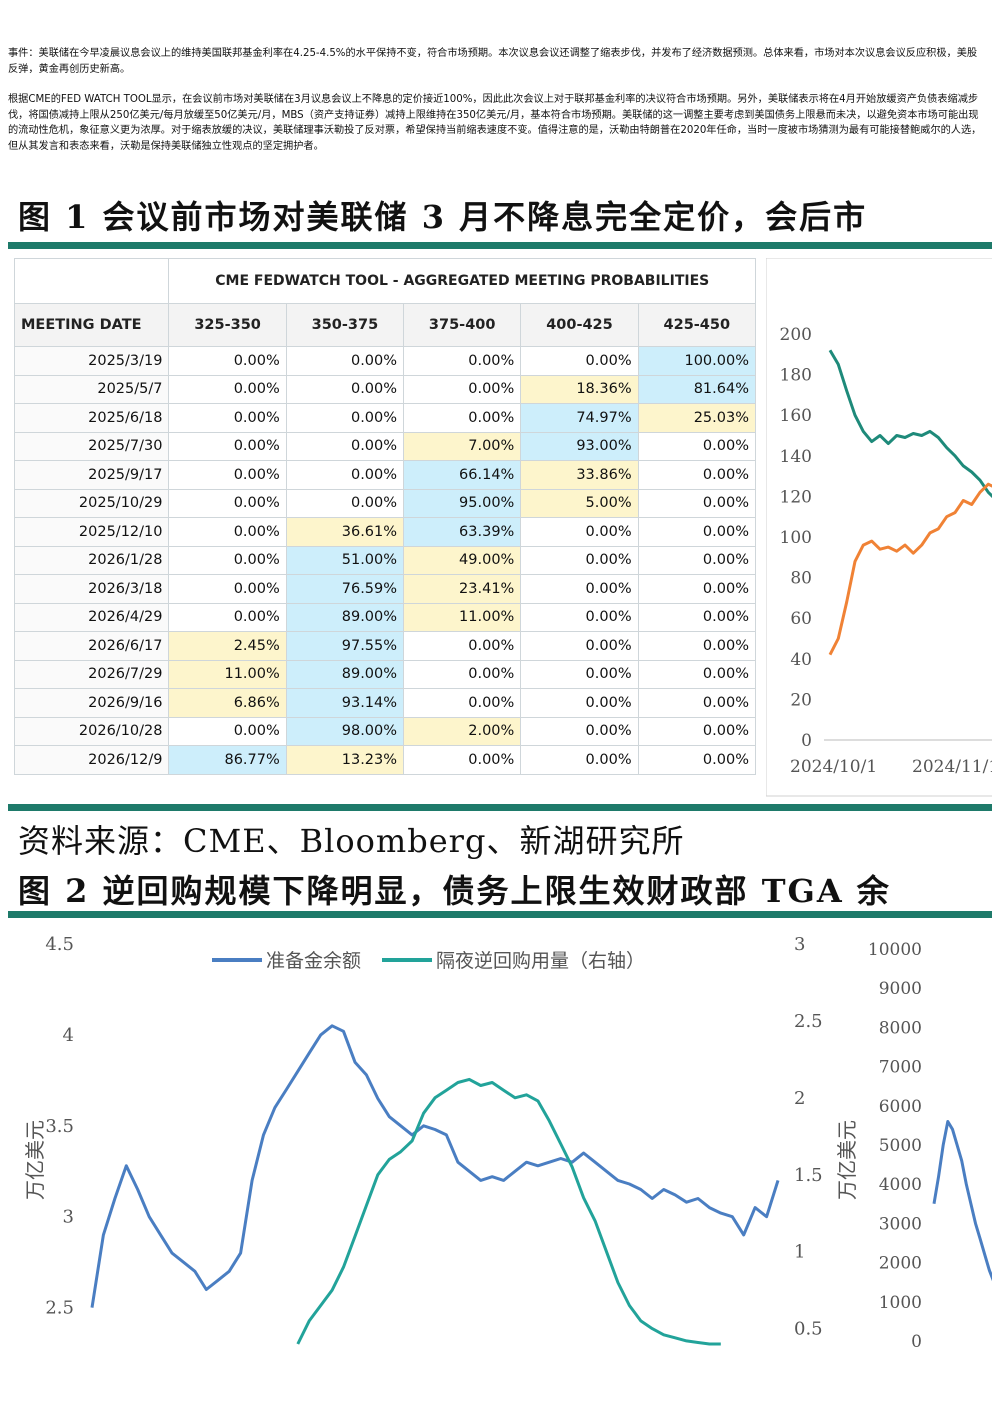  Describe the element at coordinates (579, 503) in the screenshot. I see `probability-cell: 5.00%` at that location.